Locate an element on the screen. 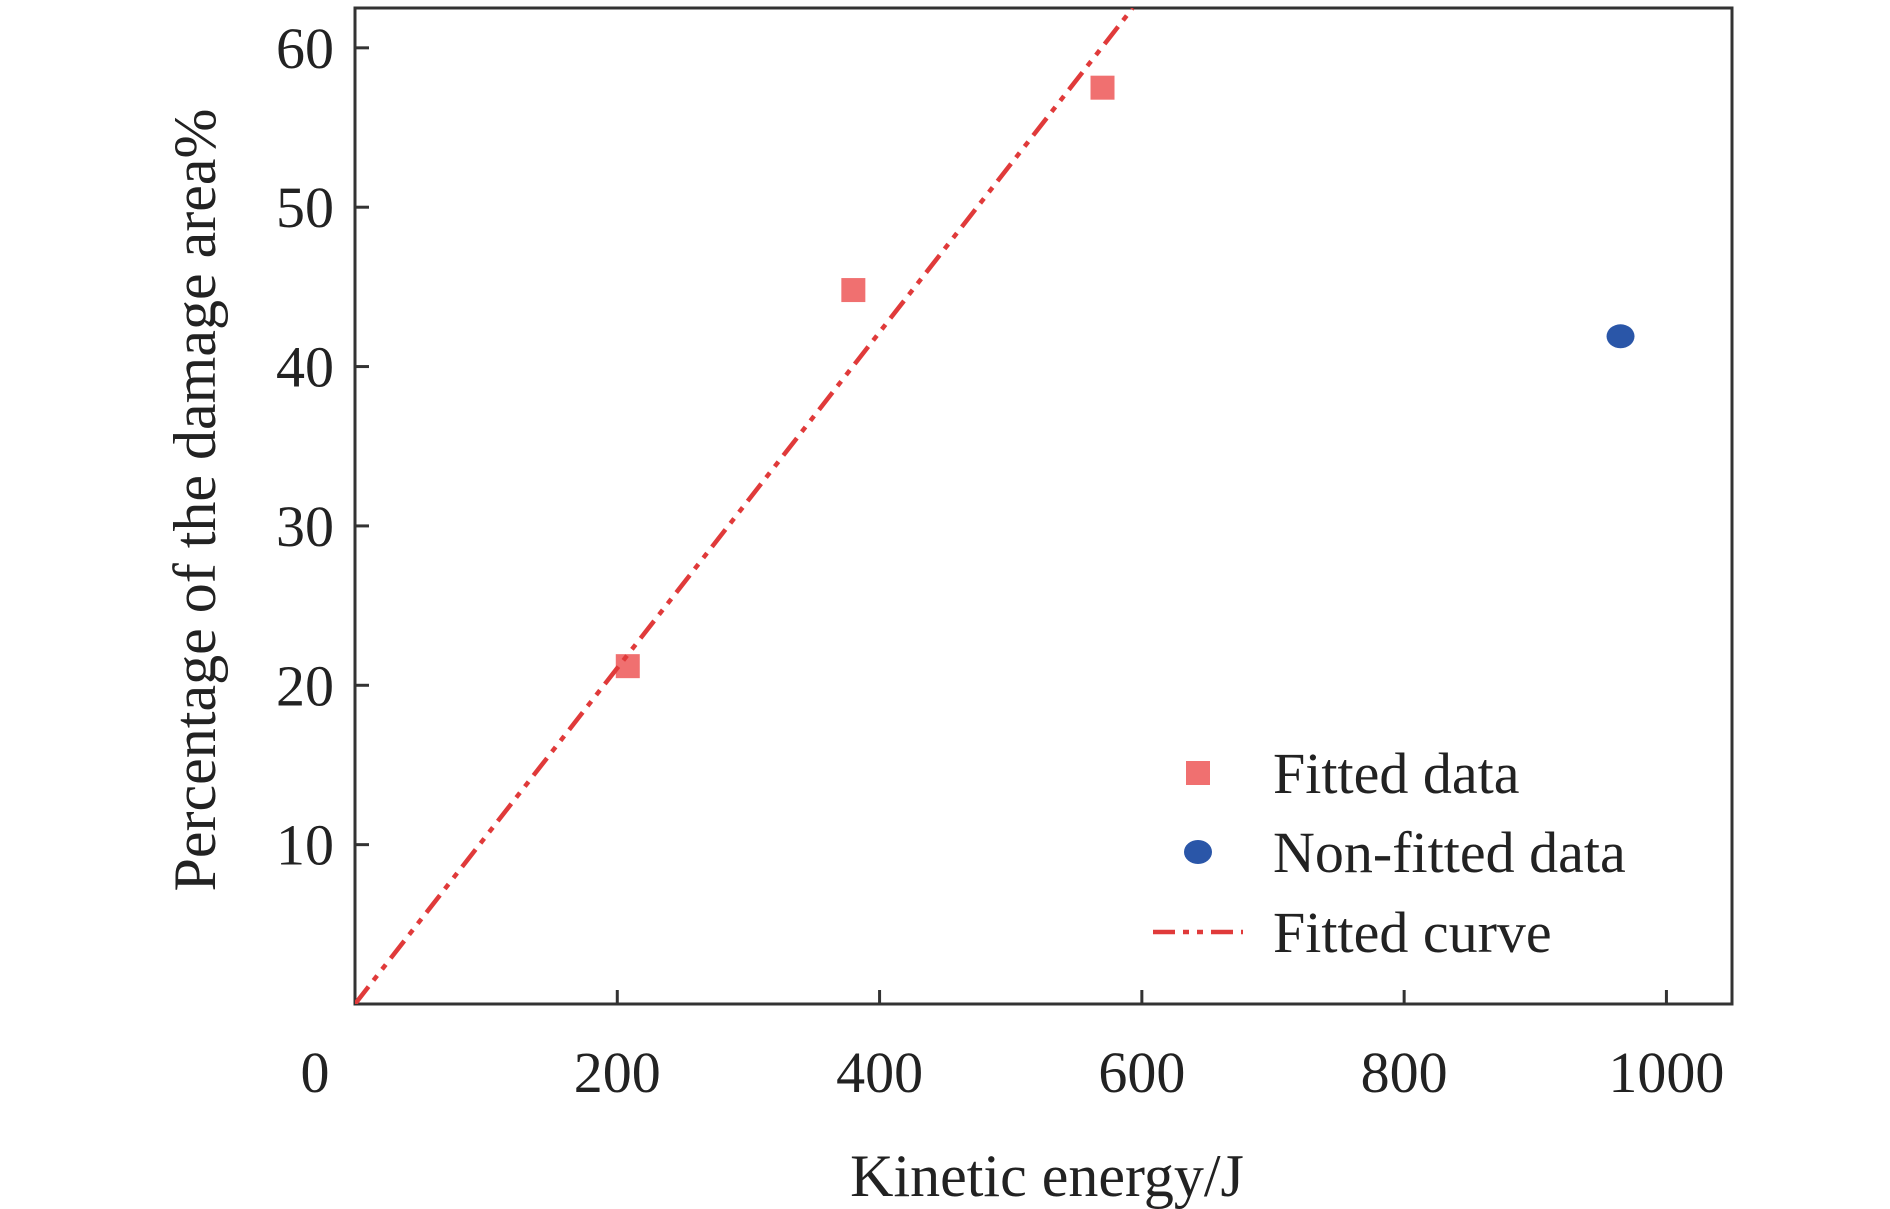 The width and height of the screenshot is (1890, 1209). legend-key-non-fitted-data is located at coordinates (1198, 852).